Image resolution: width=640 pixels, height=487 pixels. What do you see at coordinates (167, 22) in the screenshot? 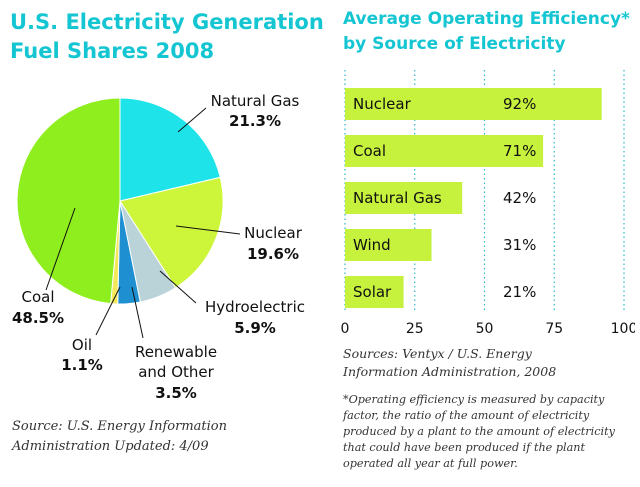
I see `pie-title-line-1: U.S. Electricity Generation` at bounding box center [167, 22].